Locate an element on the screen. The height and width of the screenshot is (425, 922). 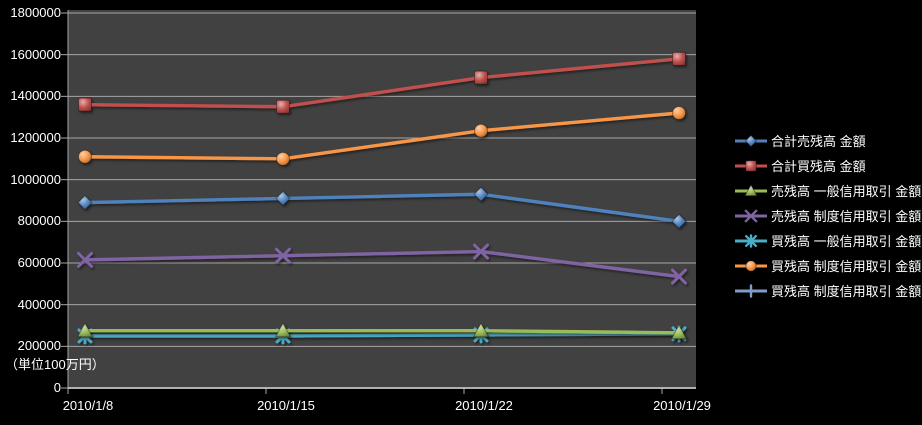
legend-marker-plus-icon is located at coordinates (751, 290).